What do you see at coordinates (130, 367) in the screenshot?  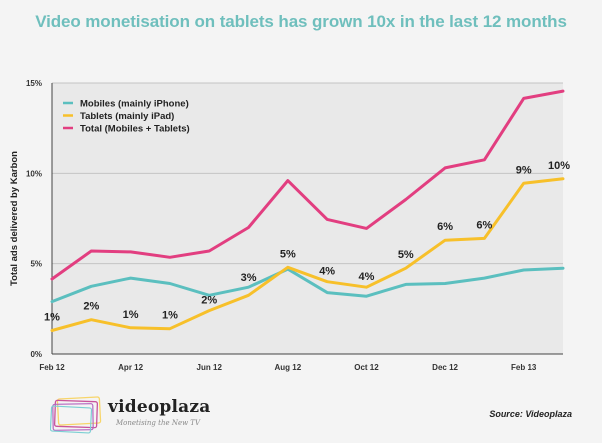 I see `x-tick-label: Apr 12` at bounding box center [130, 367].